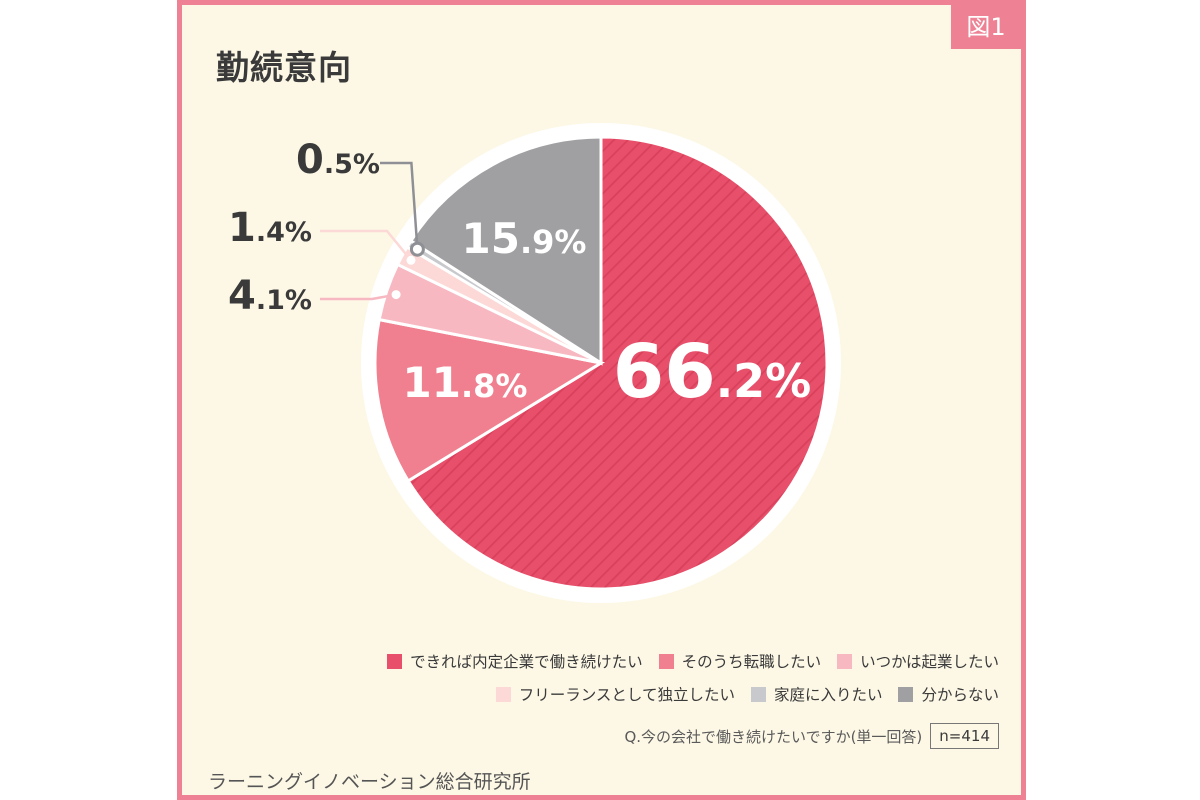  Describe the element at coordinates (986, 27) in the screenshot. I see `figure-label: 図1` at that location.